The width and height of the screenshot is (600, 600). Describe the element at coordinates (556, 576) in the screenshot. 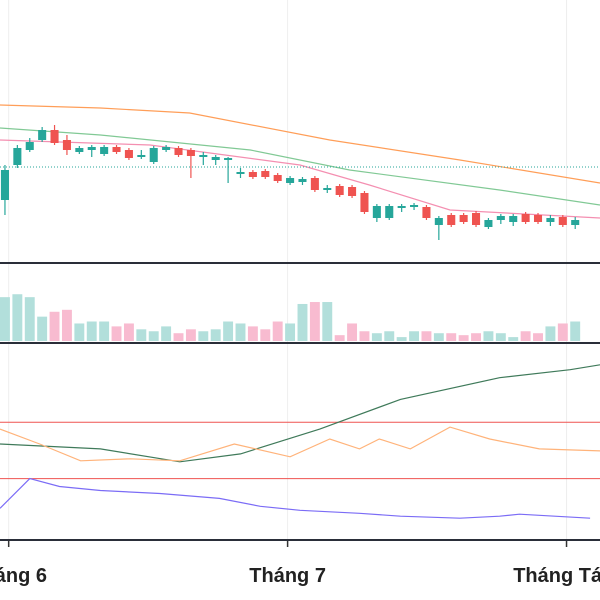

I see `x-tick-label: Tháng Tám` at that location.